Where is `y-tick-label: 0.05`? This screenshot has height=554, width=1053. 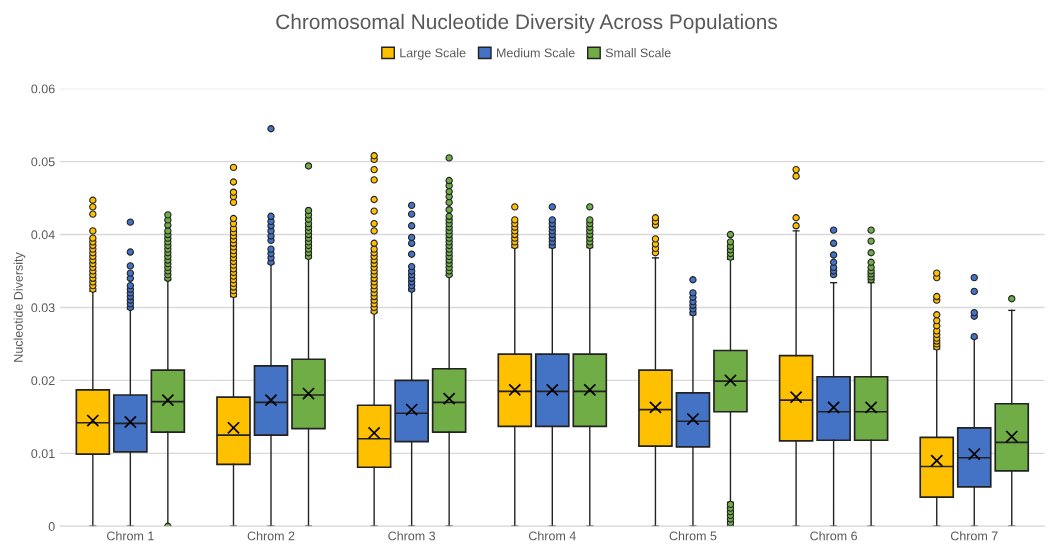 y-tick-label: 0.05 is located at coordinates (43, 162).